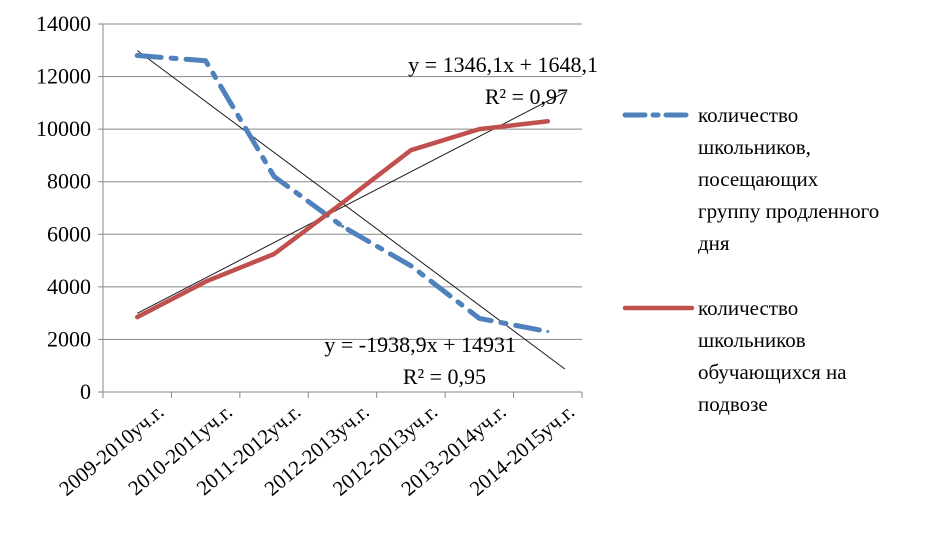 This screenshot has height=551, width=933. What do you see at coordinates (63, 23) in the screenshot?
I see `y-tick-label: 14000` at bounding box center [63, 23].